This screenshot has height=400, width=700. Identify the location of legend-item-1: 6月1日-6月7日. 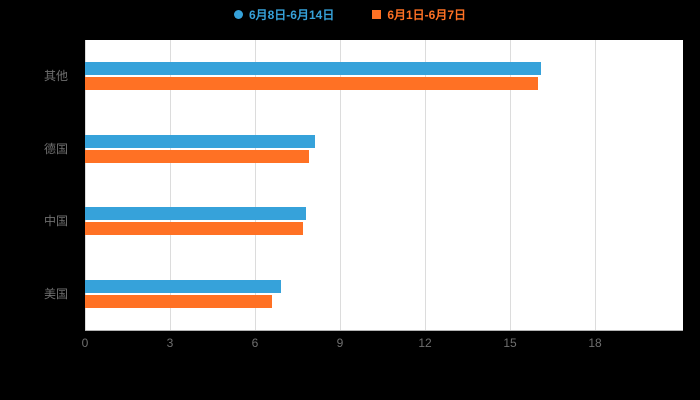
(419, 14).